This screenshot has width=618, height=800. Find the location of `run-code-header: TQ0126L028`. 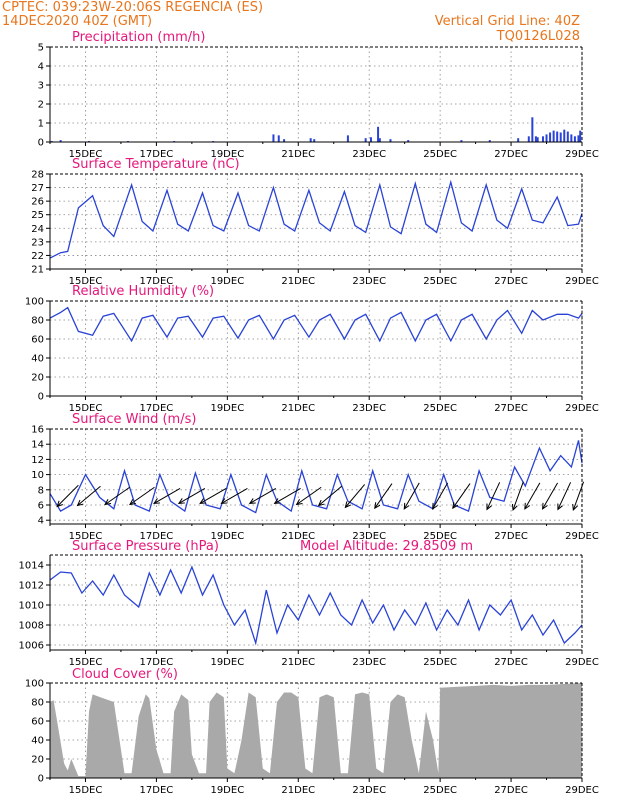

run-code-header: TQ0126L028 is located at coordinates (538, 36).